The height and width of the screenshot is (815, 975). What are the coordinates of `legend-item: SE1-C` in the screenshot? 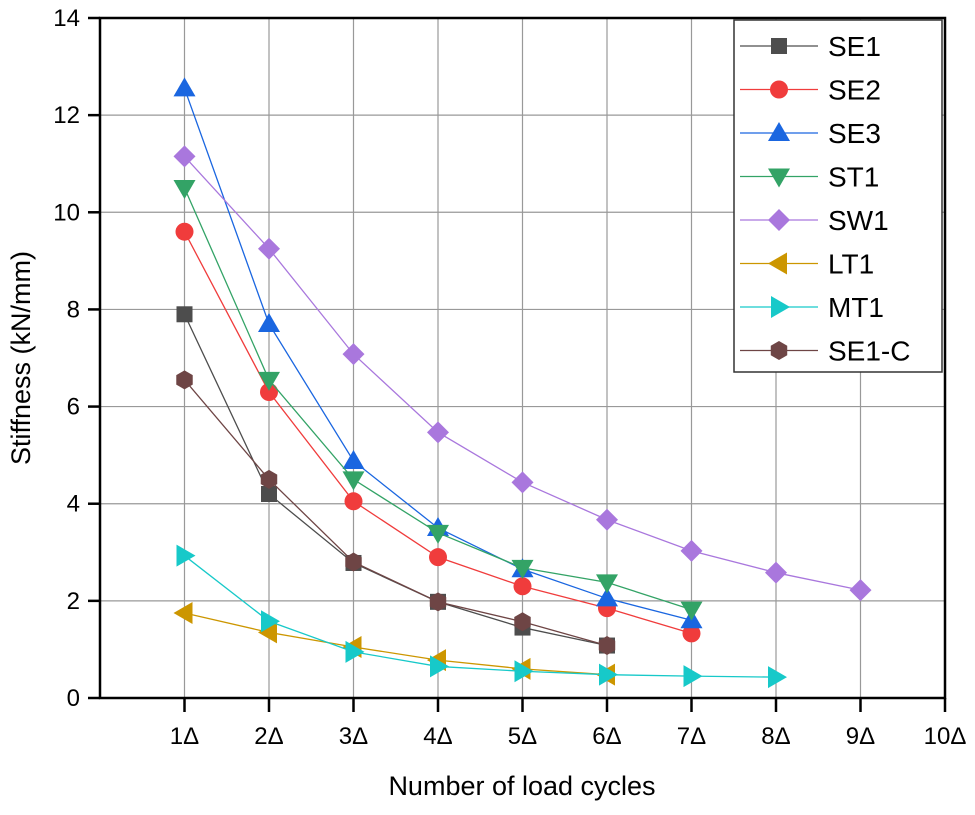 It's located at (825, 351).